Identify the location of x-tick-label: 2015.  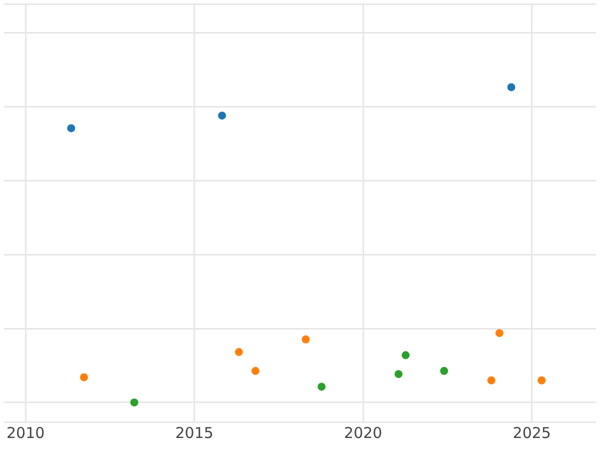
(194, 433).